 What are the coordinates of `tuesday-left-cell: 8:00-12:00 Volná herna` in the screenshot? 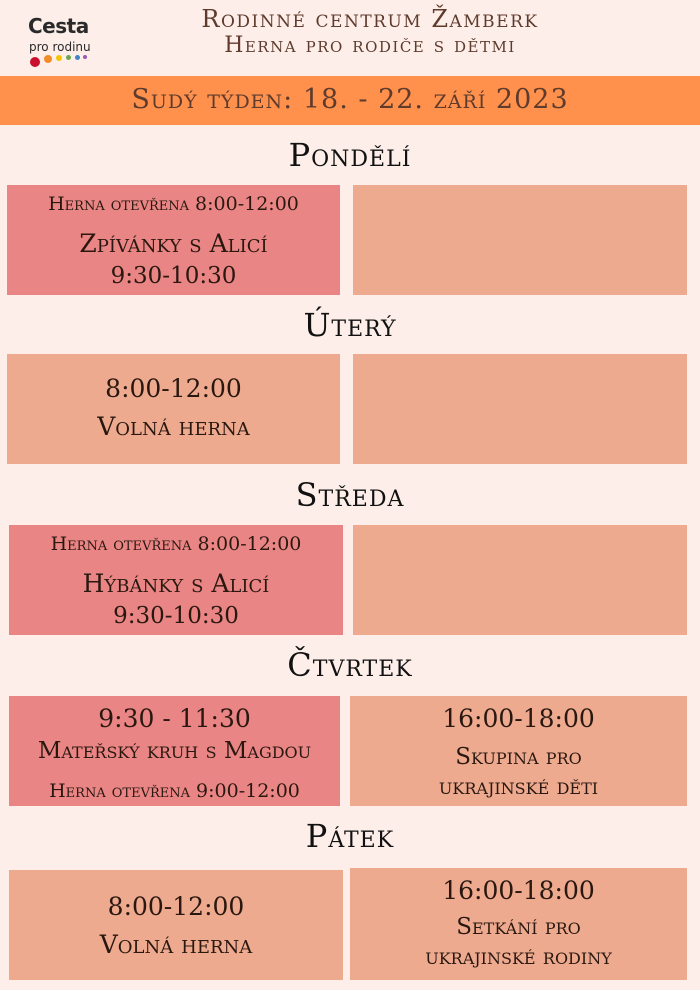 It's located at (173, 409).